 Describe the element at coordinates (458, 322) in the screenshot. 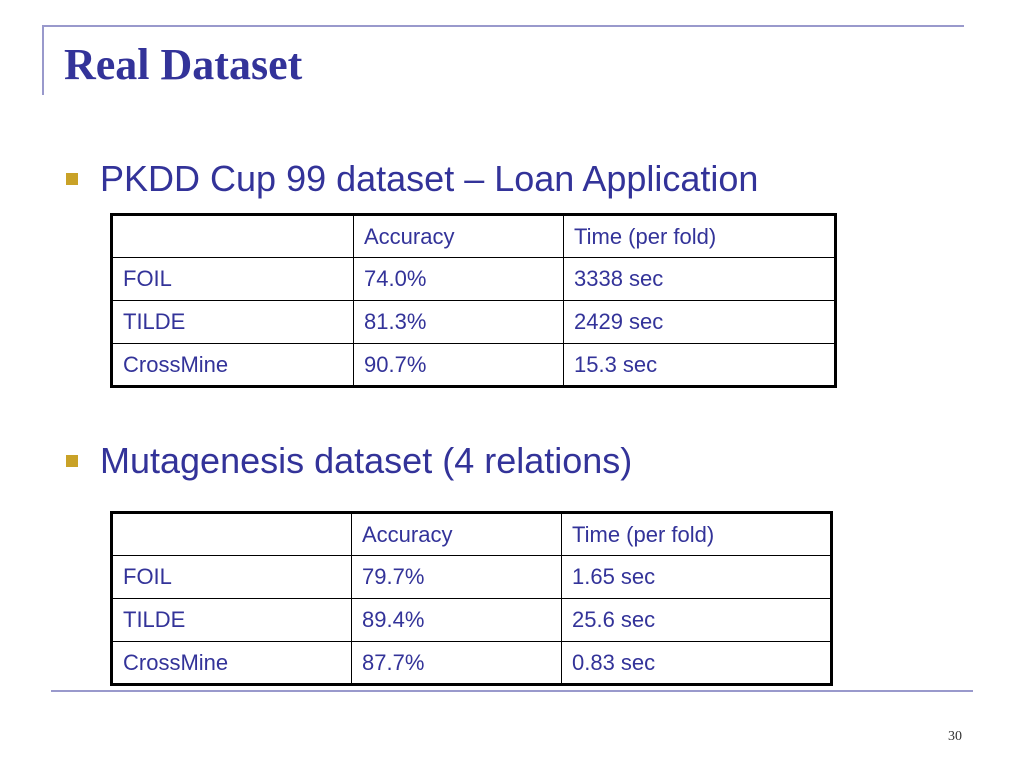

I see `accuracy-cell: 81.3%` at that location.